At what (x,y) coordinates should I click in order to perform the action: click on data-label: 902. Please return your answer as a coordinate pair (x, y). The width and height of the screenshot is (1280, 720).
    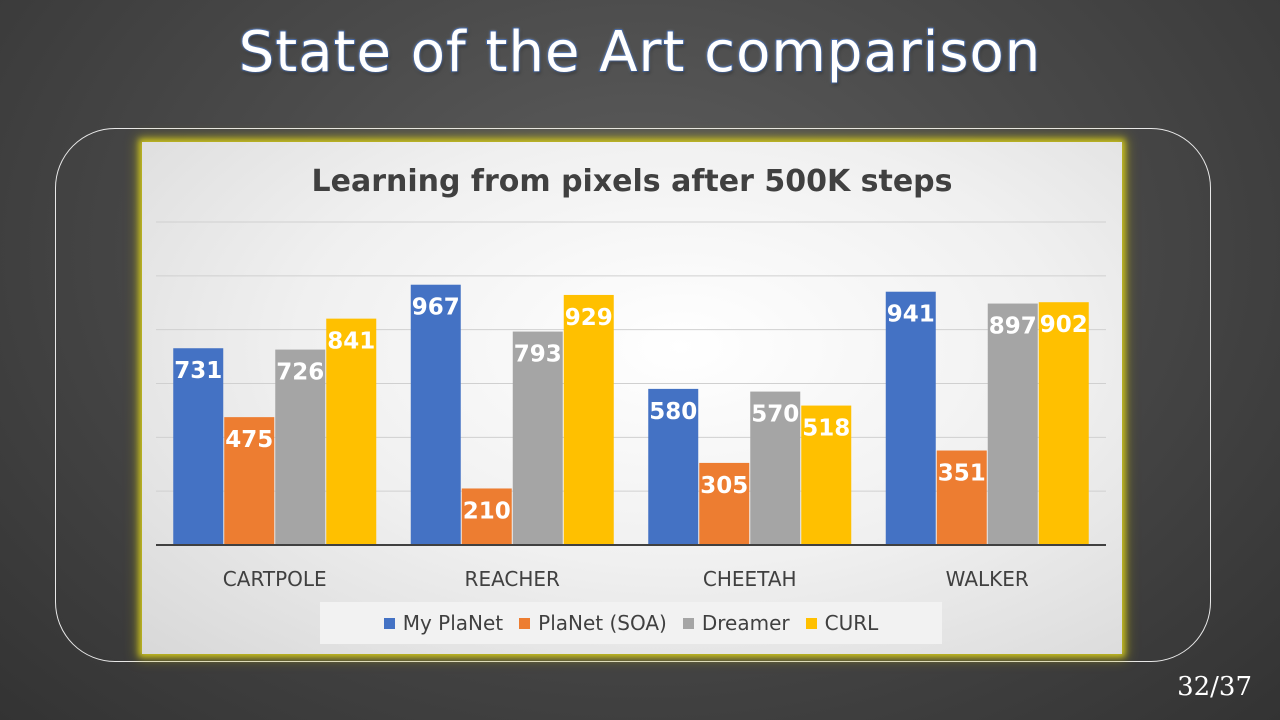
    Looking at the image, I should click on (1064, 325).